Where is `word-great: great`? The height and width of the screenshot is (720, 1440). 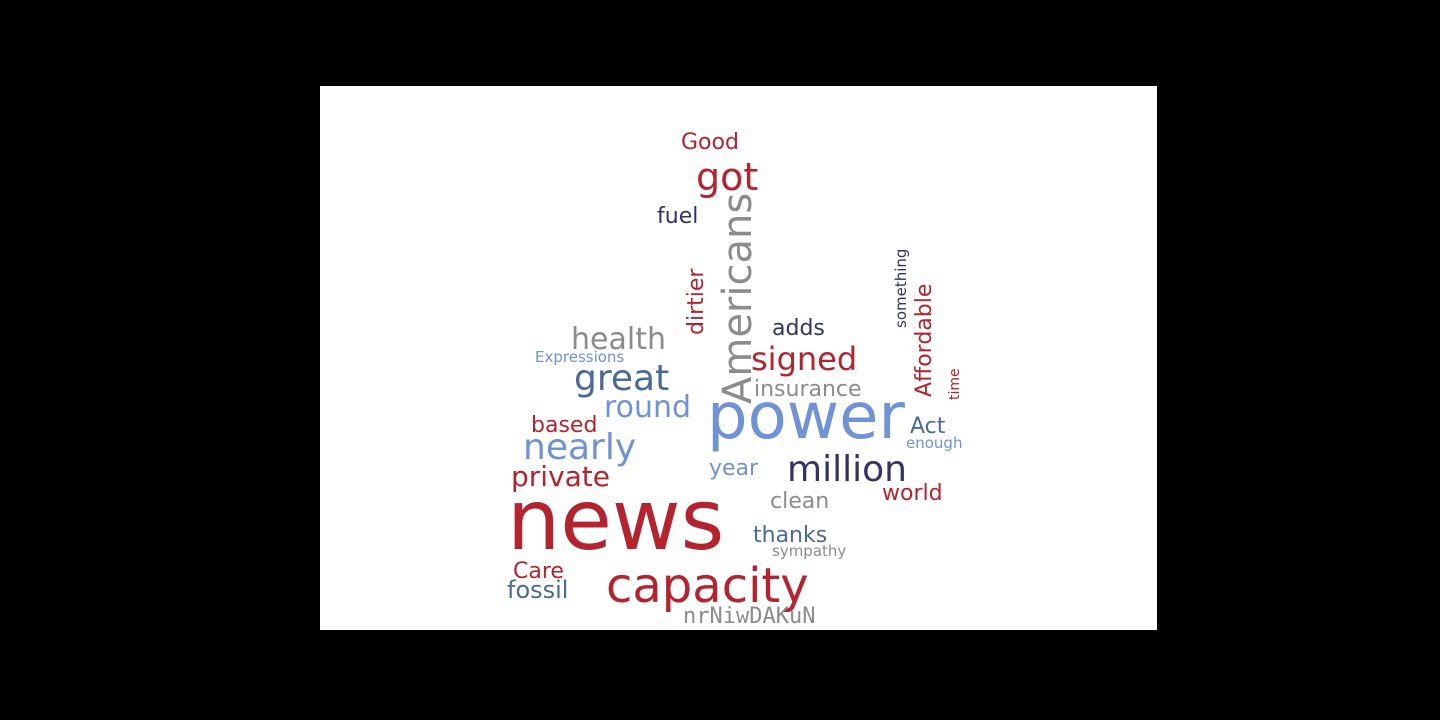
word-great: great is located at coordinates (622, 378).